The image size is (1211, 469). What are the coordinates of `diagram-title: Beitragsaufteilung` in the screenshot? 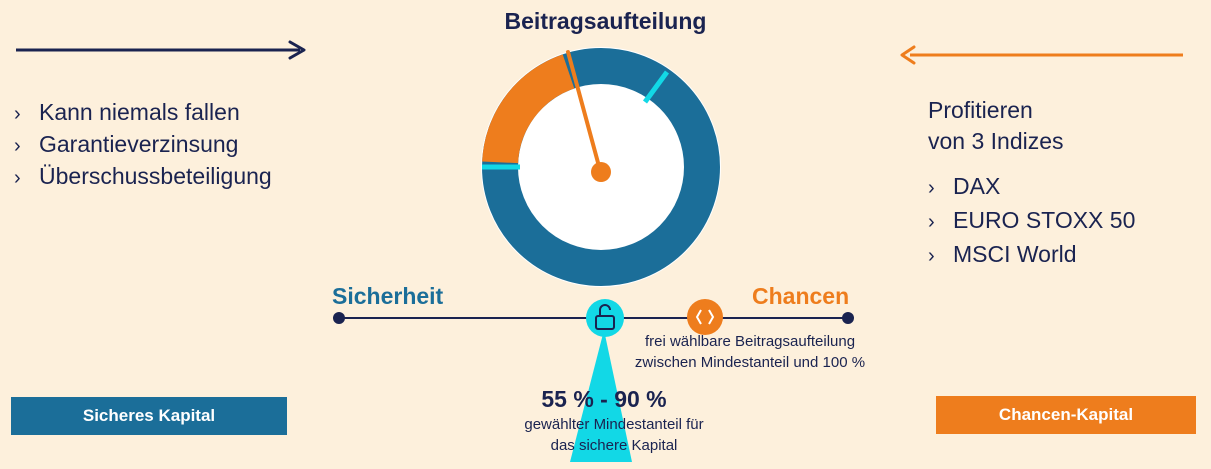 It's located at (605, 21).